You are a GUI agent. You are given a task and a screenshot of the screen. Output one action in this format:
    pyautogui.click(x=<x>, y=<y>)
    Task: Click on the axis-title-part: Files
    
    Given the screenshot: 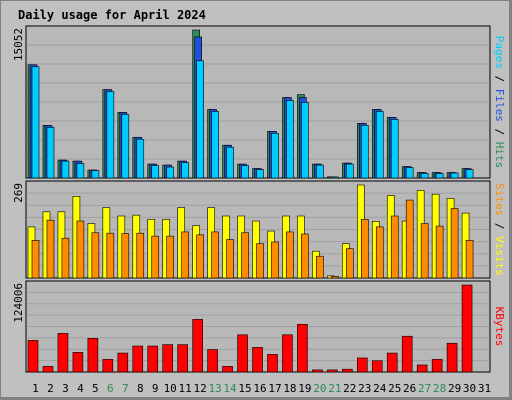 What is the action you would take?
    pyautogui.click(x=499, y=105)
    